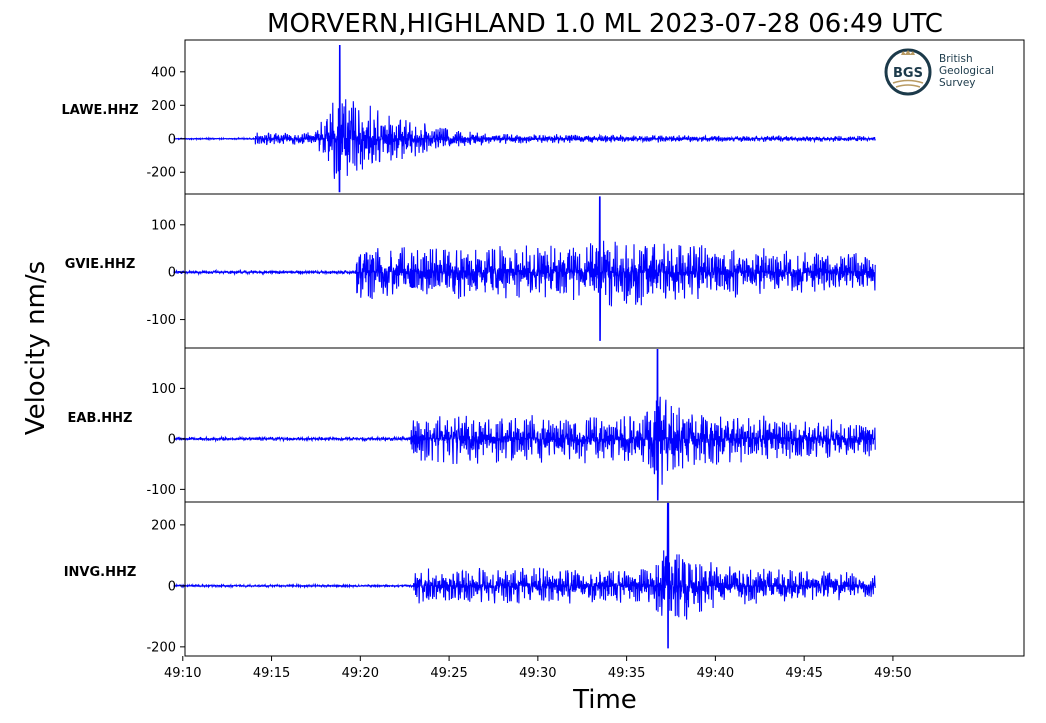 This screenshot has width=1046, height=723. What do you see at coordinates (715, 673) in the screenshot?
I see `x-tick-label: 49:40` at bounding box center [715, 673].